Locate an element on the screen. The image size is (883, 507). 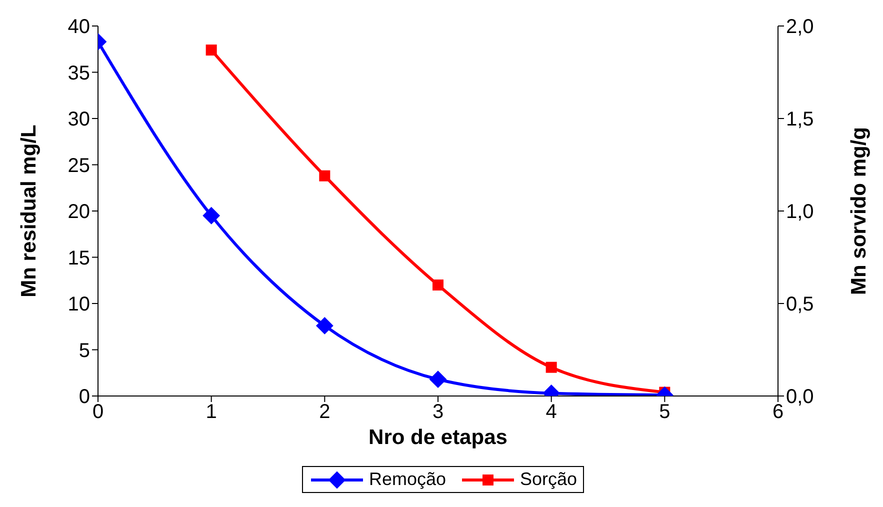
y2-tick-label: 0,0 is located at coordinates (800, 397).